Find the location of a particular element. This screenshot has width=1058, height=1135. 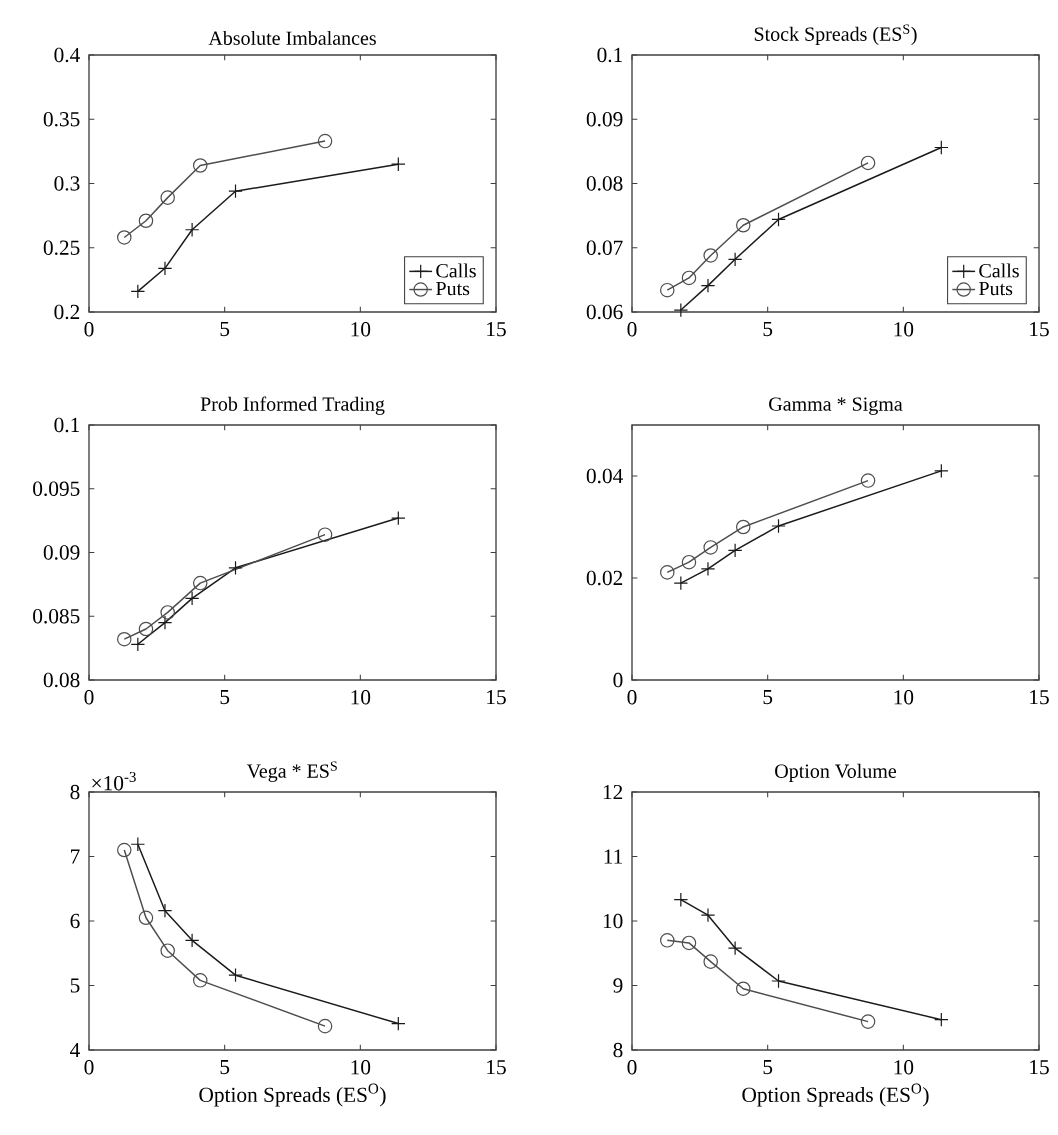

y-tick-label: 0.04 is located at coordinates (604, 476).